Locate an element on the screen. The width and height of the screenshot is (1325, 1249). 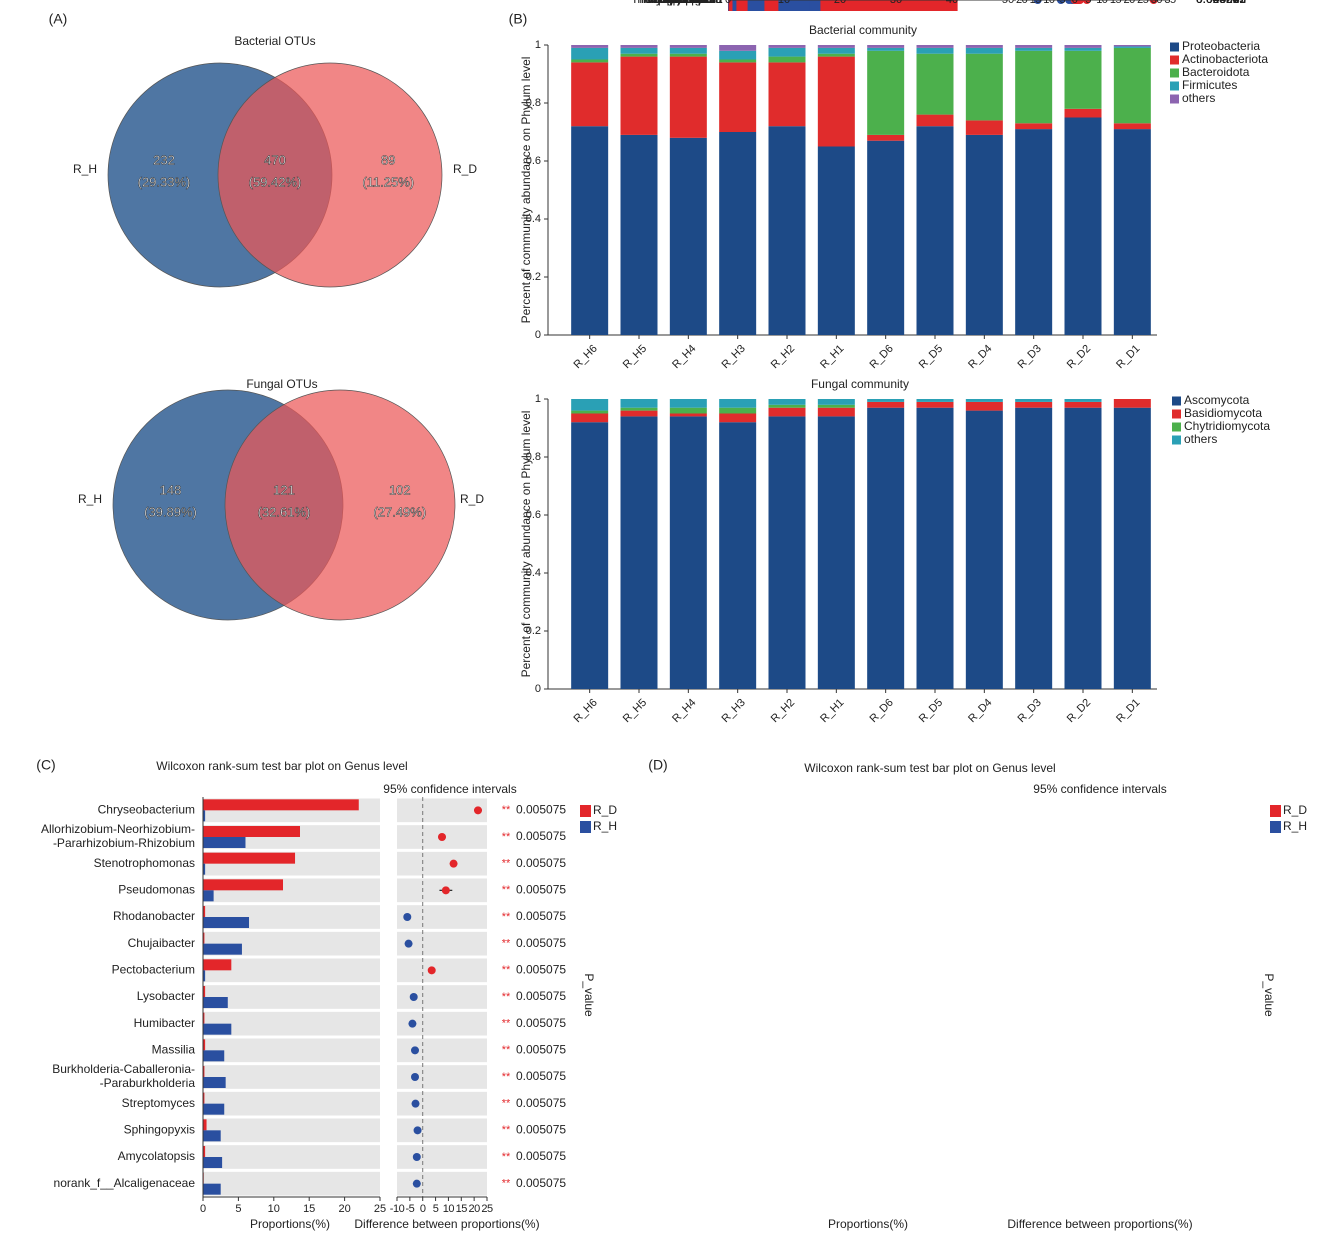
venn-percent: (39.89%) is located at coordinates (170, 511).